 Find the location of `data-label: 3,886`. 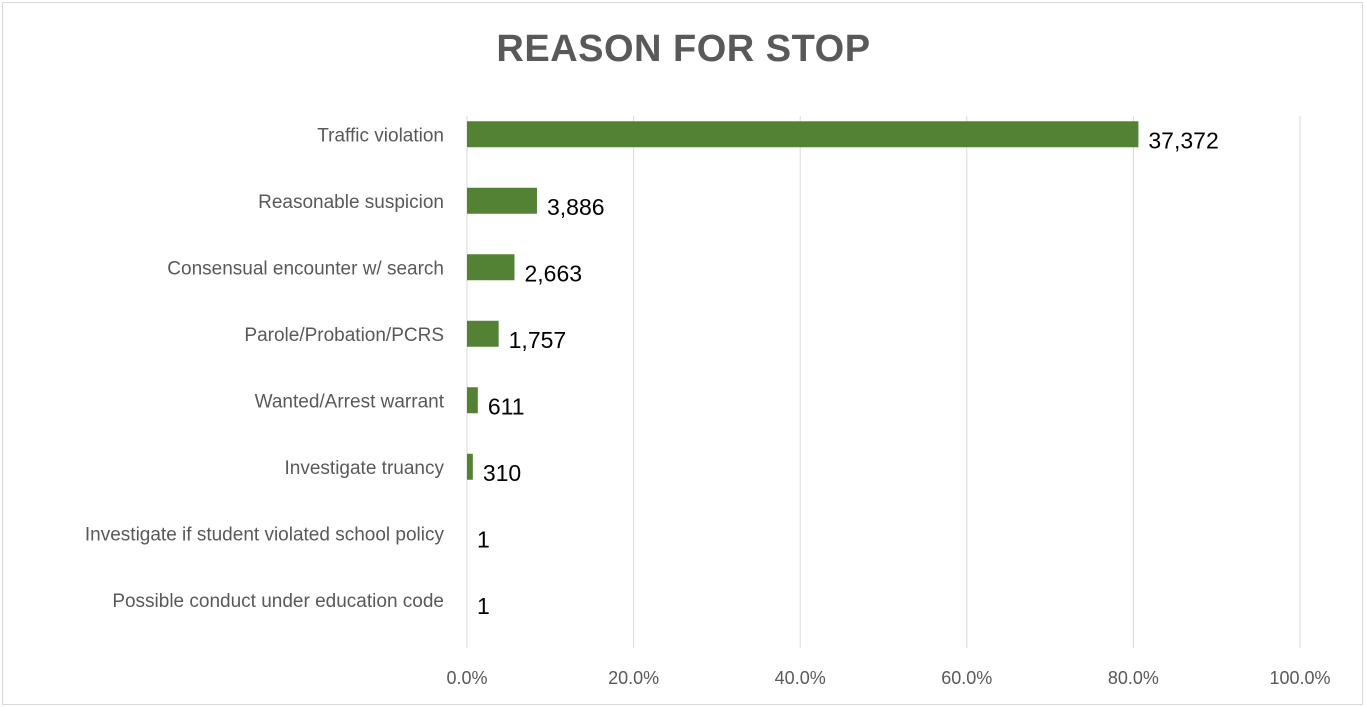

data-label: 3,886 is located at coordinates (576, 207).